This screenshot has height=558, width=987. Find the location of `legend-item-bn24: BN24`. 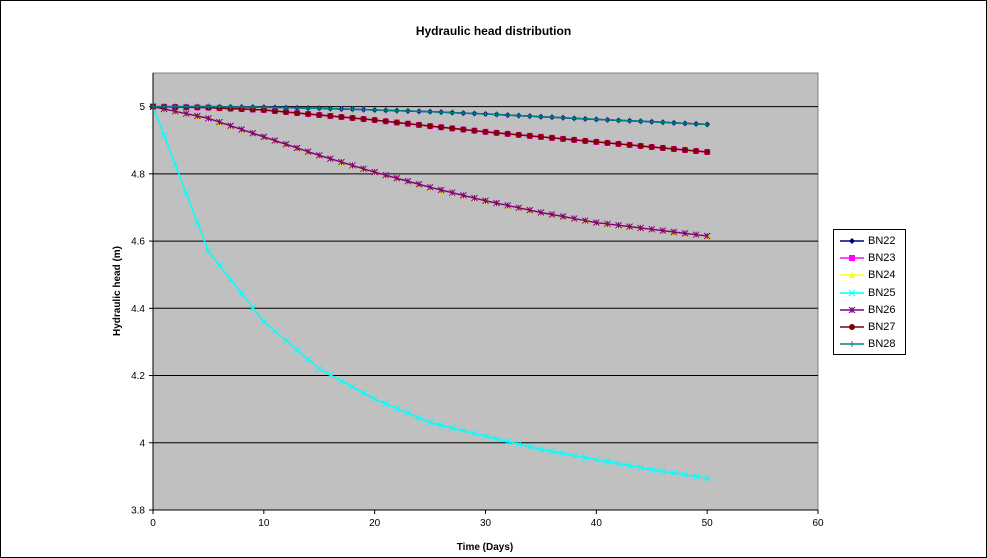

legend-item-bn24: BN24 is located at coordinates (869, 275).